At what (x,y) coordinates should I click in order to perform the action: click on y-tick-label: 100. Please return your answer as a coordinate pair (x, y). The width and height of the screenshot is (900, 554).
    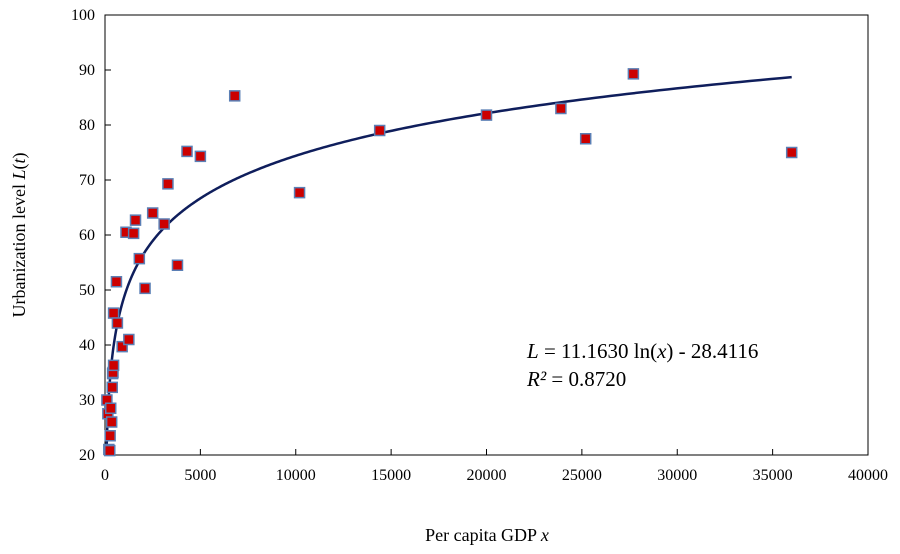
    Looking at the image, I should click on (83, 15).